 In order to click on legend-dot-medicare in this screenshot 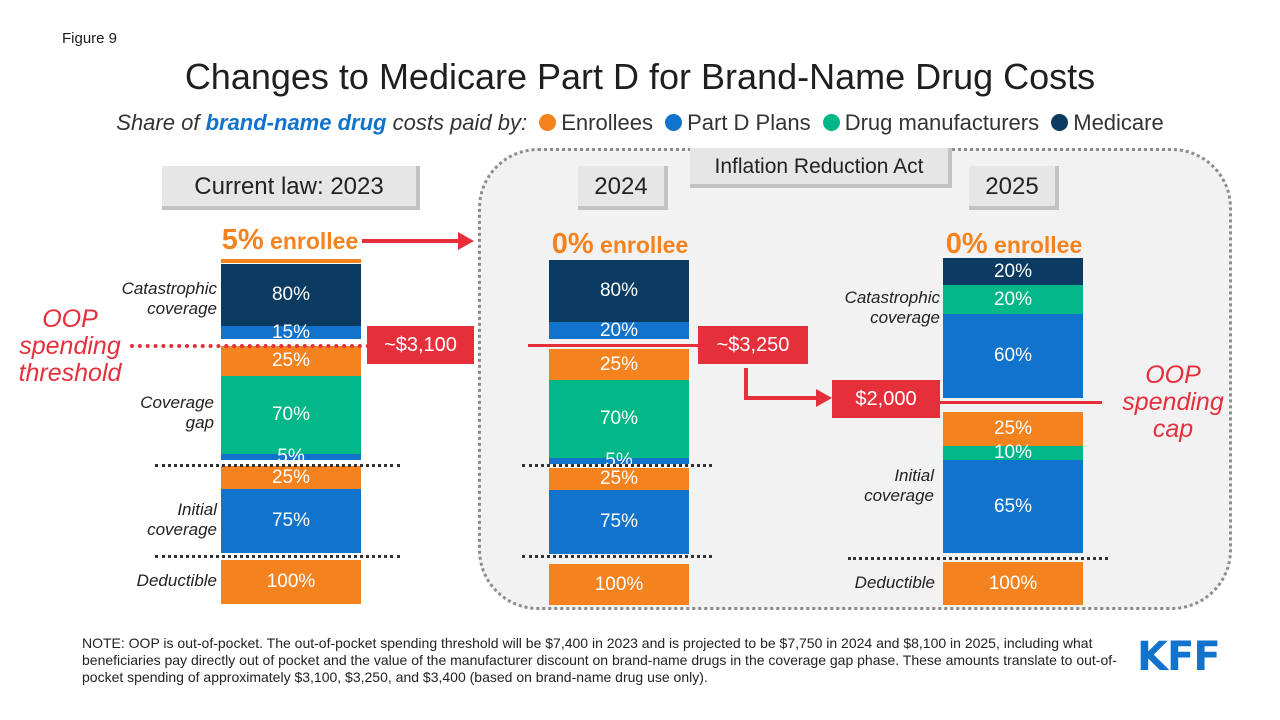, I will do `click(1060, 122)`.